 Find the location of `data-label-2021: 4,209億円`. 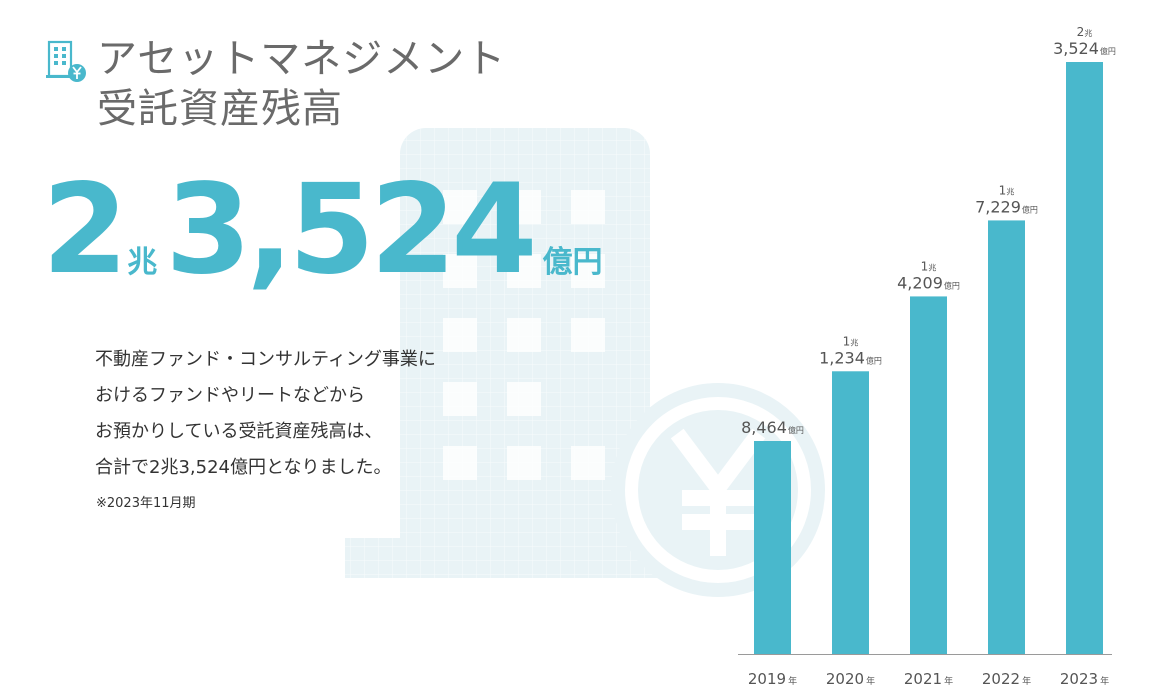

data-label-2021: 4,209億円 is located at coordinates (928, 282).